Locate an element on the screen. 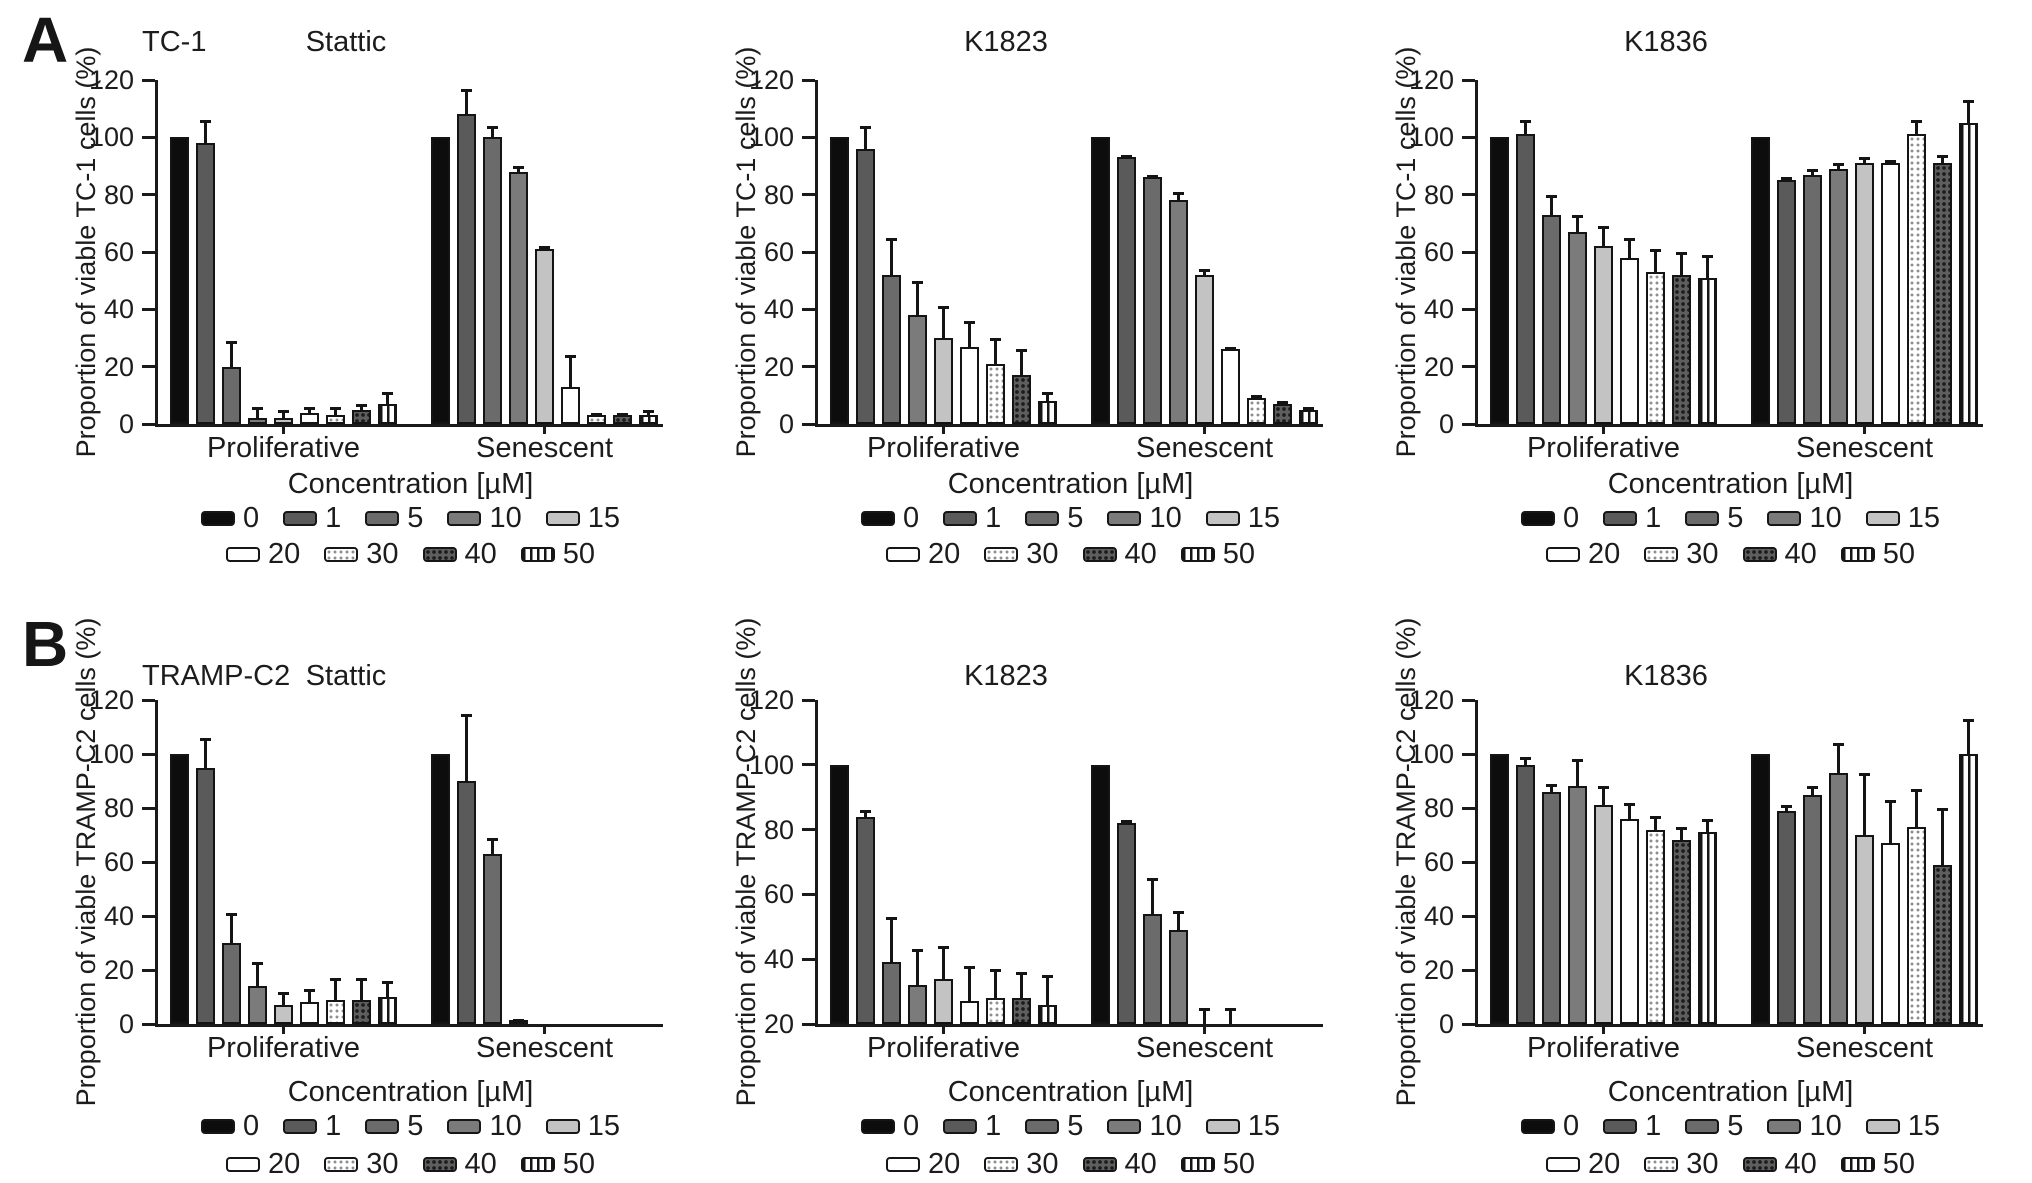 This screenshot has height=1183, width=2032. bar-proliferative-0um is located at coordinates (839, 280).